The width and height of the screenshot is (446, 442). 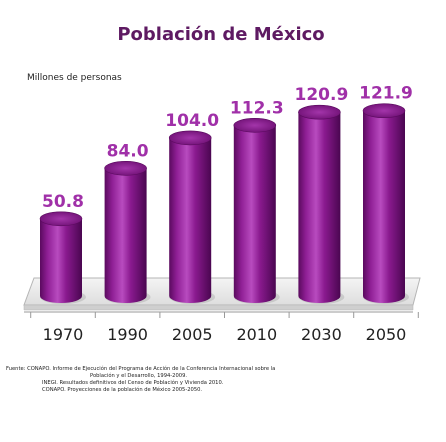 What do you see at coordinates (386, 334) in the screenshot?
I see `tick-label: 2050` at bounding box center [386, 334].